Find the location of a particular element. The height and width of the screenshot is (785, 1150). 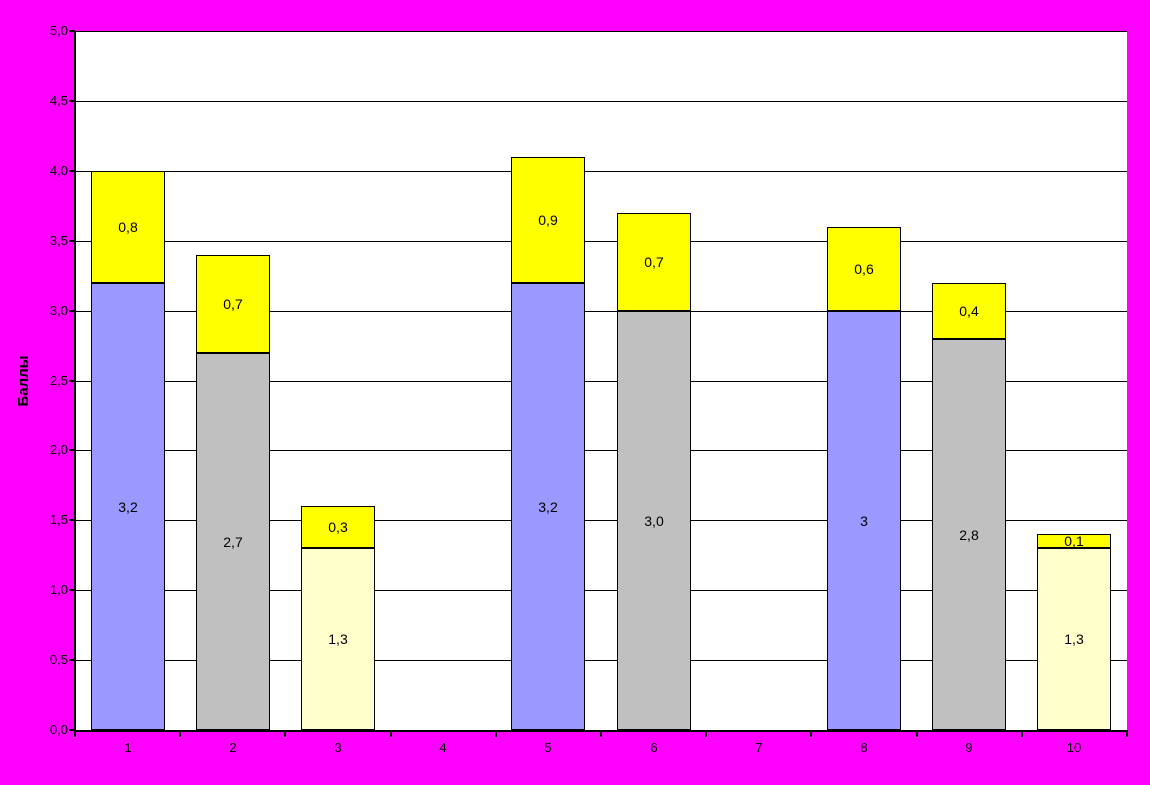

y-tick-label: 5,0 is located at coordinates (58, 30).